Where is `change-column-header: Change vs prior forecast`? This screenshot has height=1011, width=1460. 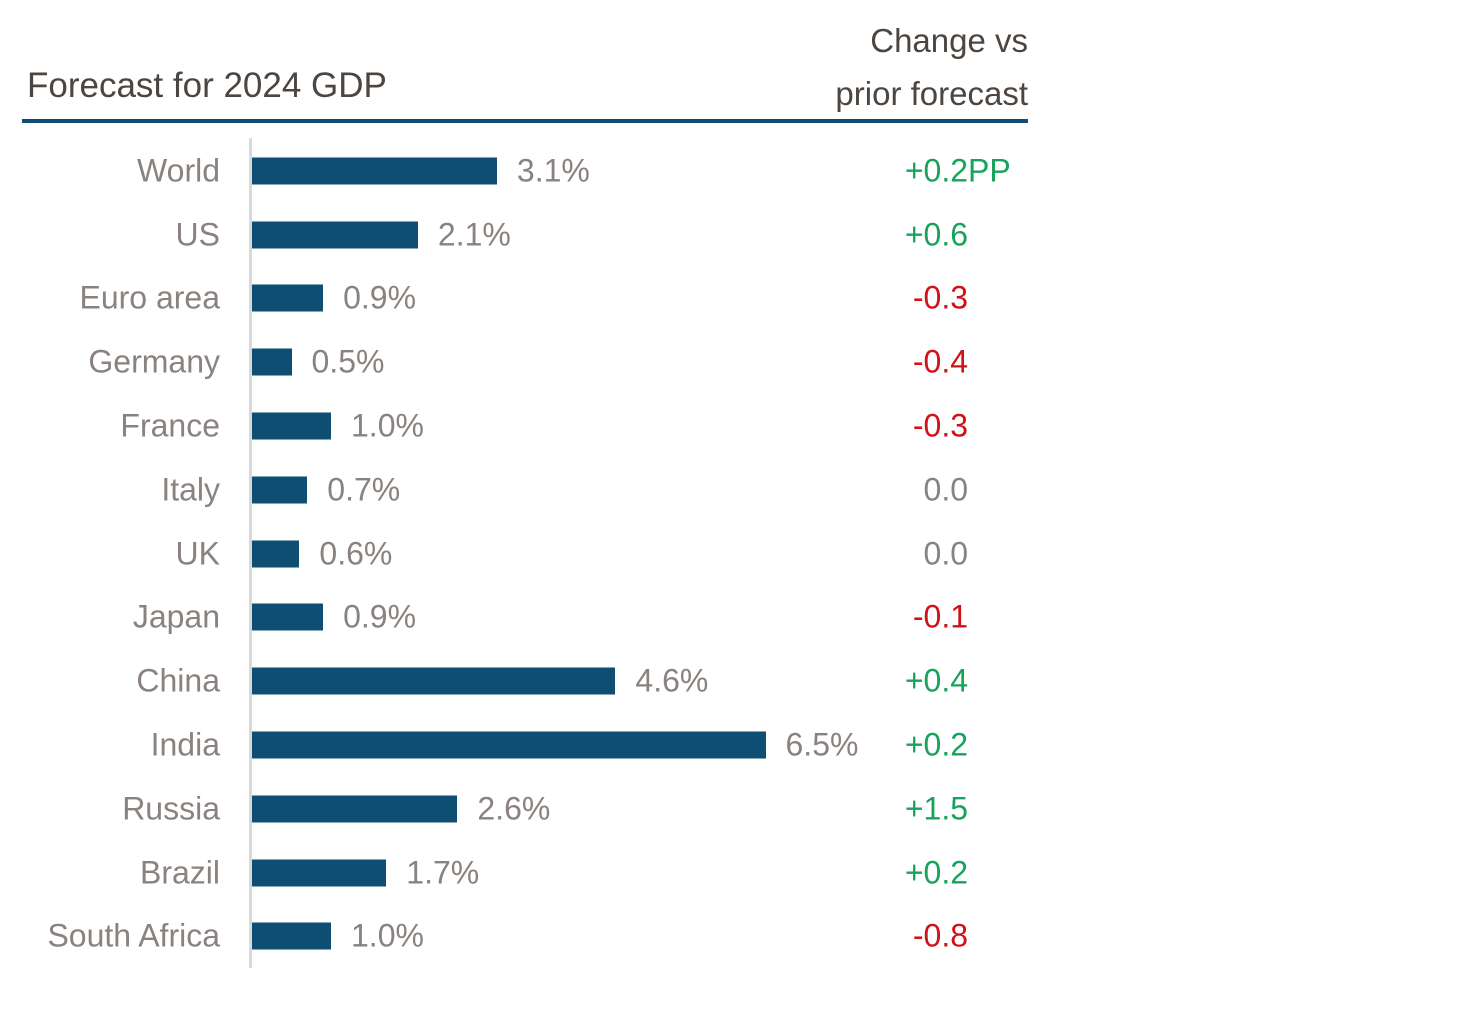
change-column-header: Change vs prior forecast is located at coordinates (864, 67).